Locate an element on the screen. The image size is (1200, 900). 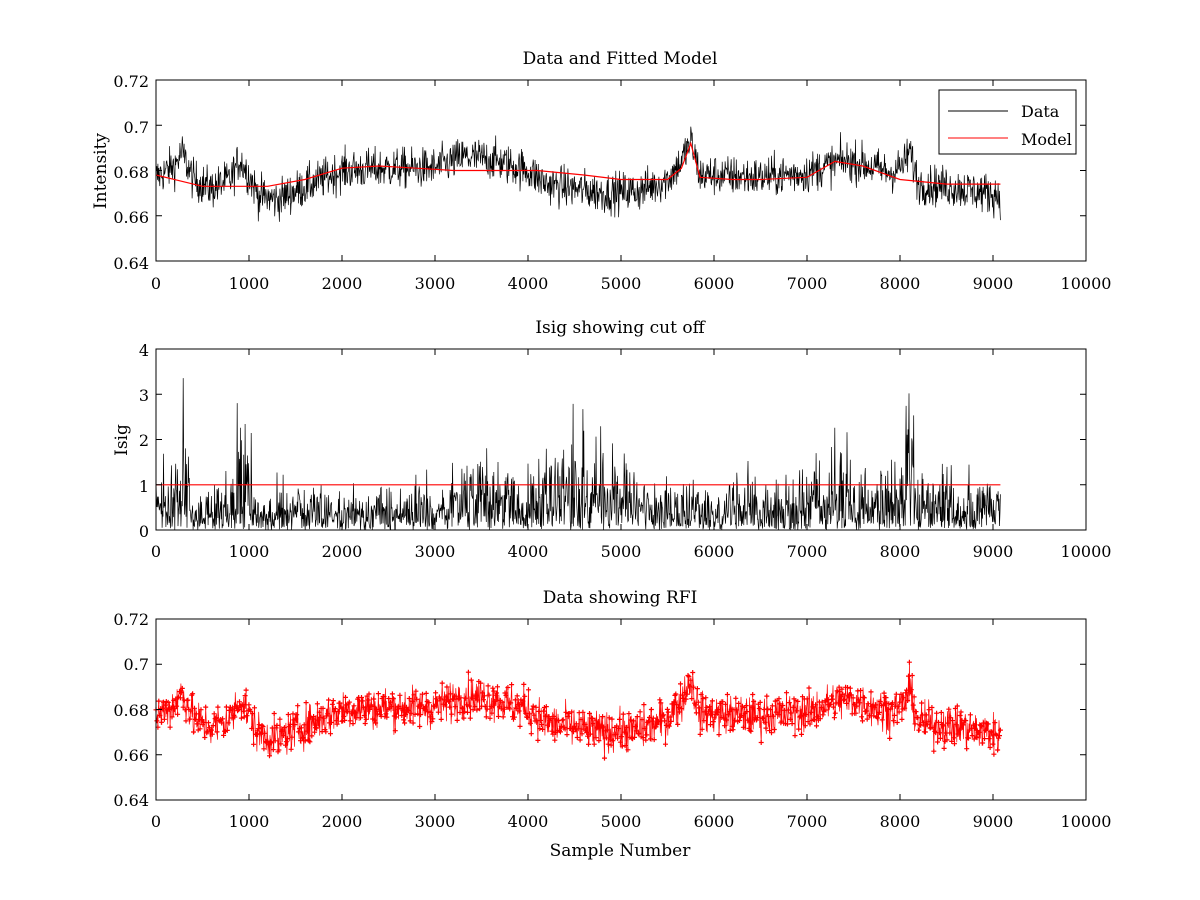
legend-label-data: Data is located at coordinates (1040, 111).